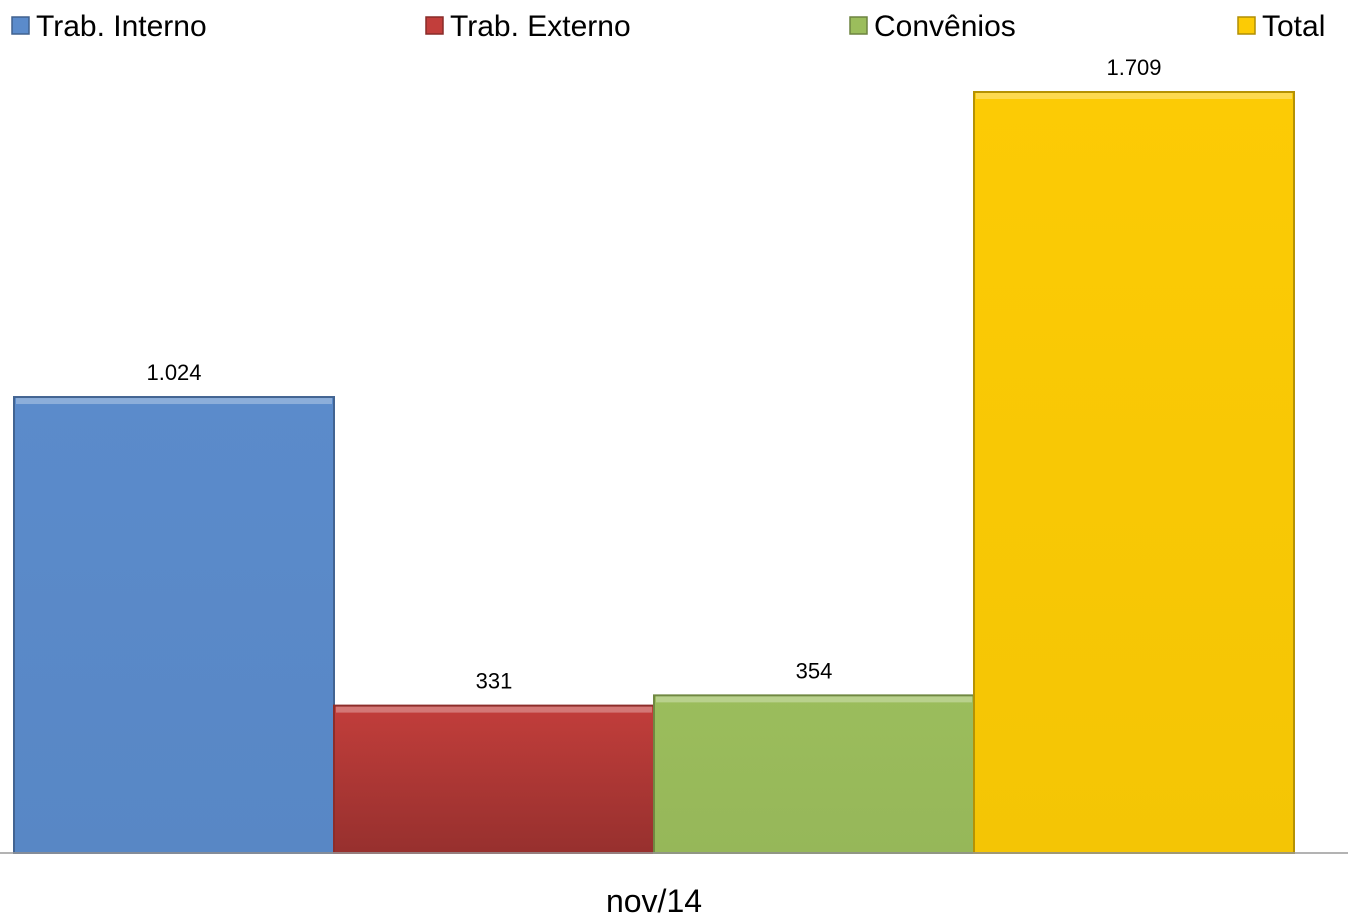 This screenshot has height=916, width=1348. Describe the element at coordinates (540, 26) in the screenshot. I see `legend-label: Trab. Externo` at that location.